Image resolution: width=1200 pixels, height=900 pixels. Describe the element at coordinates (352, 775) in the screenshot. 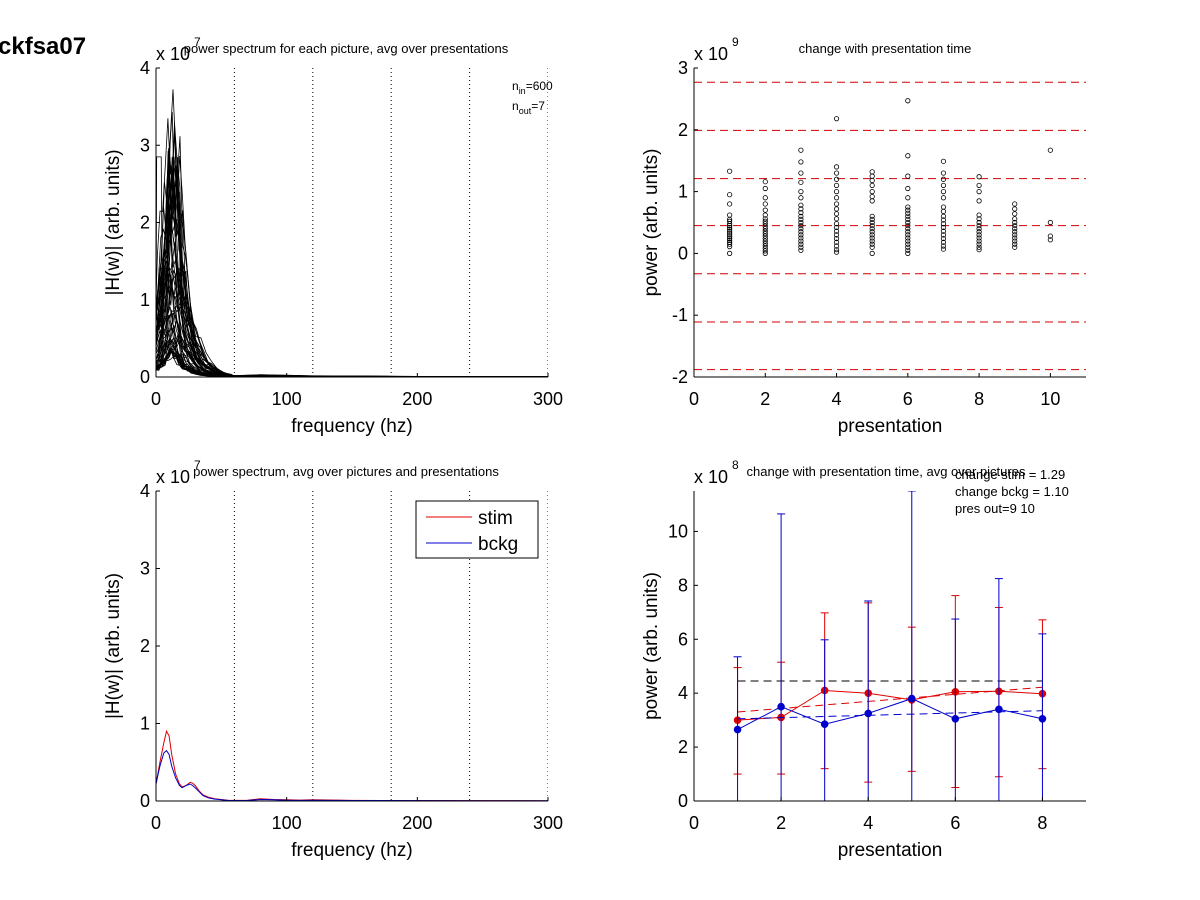

I see `series-bckg` at that location.